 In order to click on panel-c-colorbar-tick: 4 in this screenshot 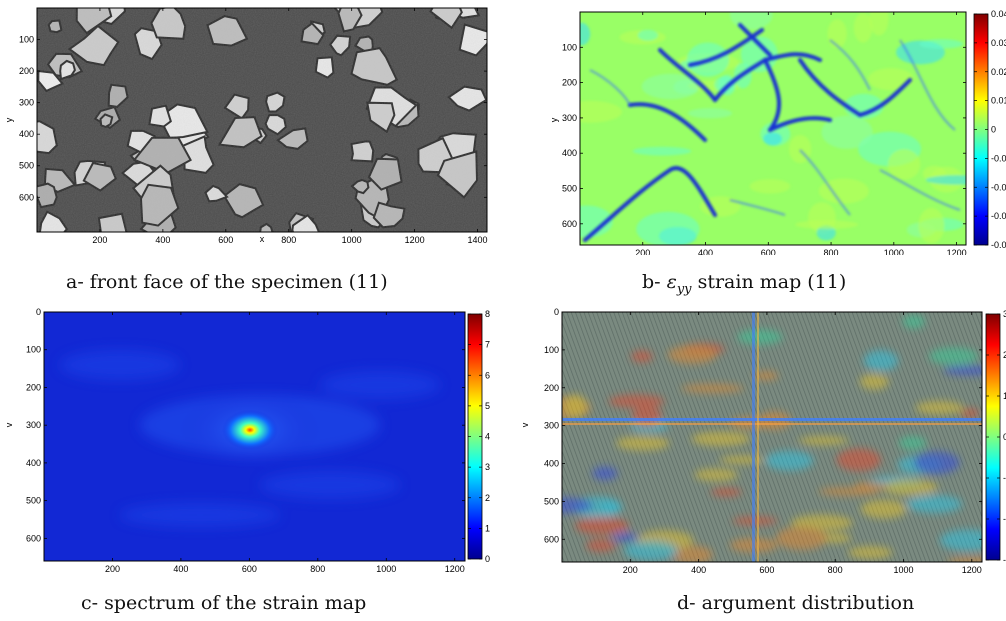, I will do `click(487, 437)`.